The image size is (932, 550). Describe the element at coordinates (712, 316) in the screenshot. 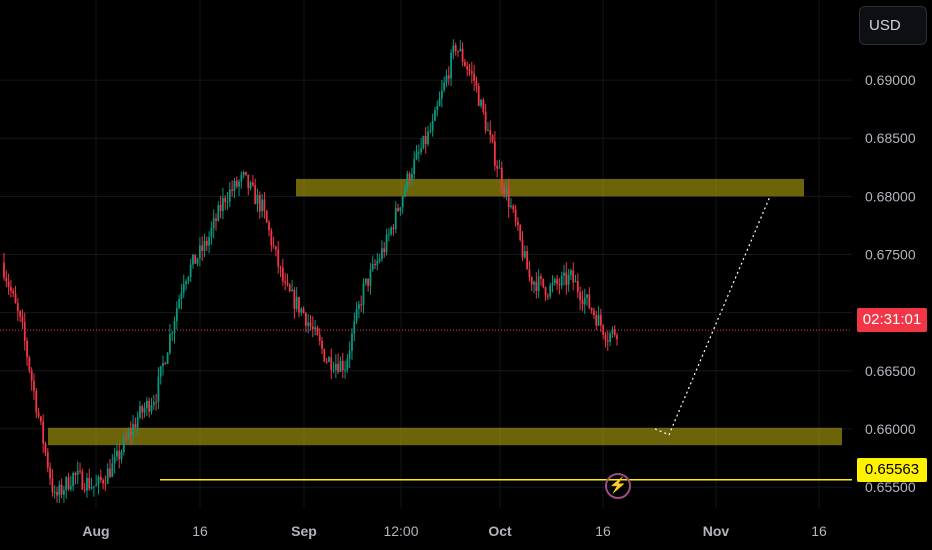

I see `projection-path` at that location.